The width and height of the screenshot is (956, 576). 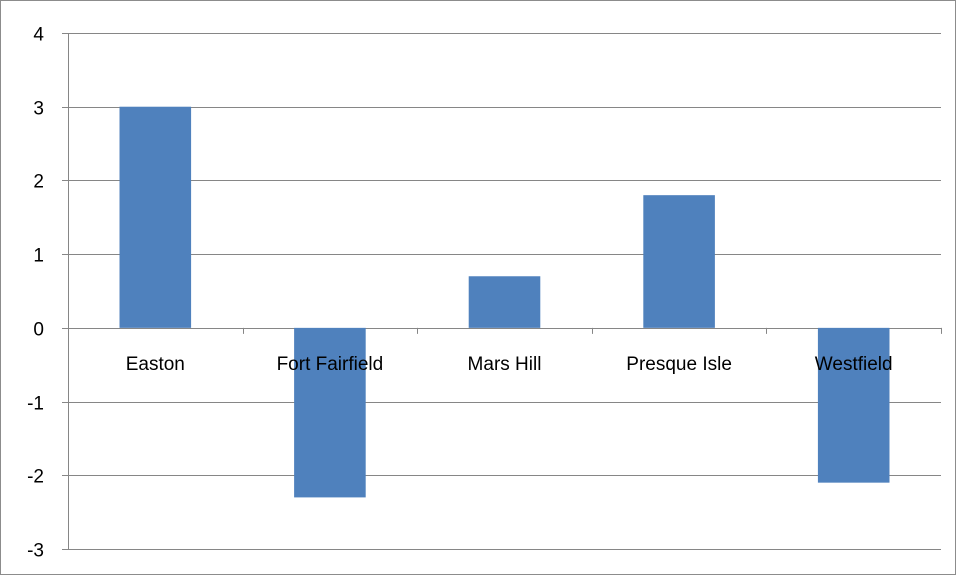 What do you see at coordinates (330, 364) in the screenshot?
I see `category-label: Fort Fairfield` at bounding box center [330, 364].